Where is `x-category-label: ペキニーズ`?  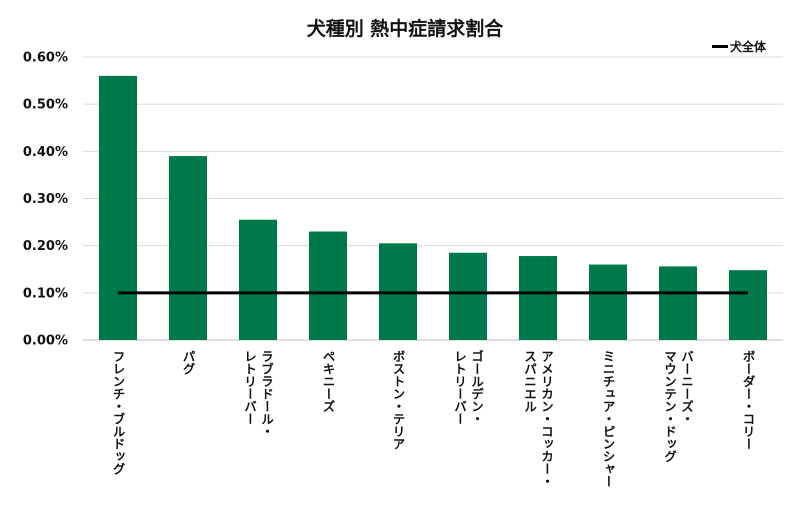 x-category-label: ペキニーズ is located at coordinates (328, 381).